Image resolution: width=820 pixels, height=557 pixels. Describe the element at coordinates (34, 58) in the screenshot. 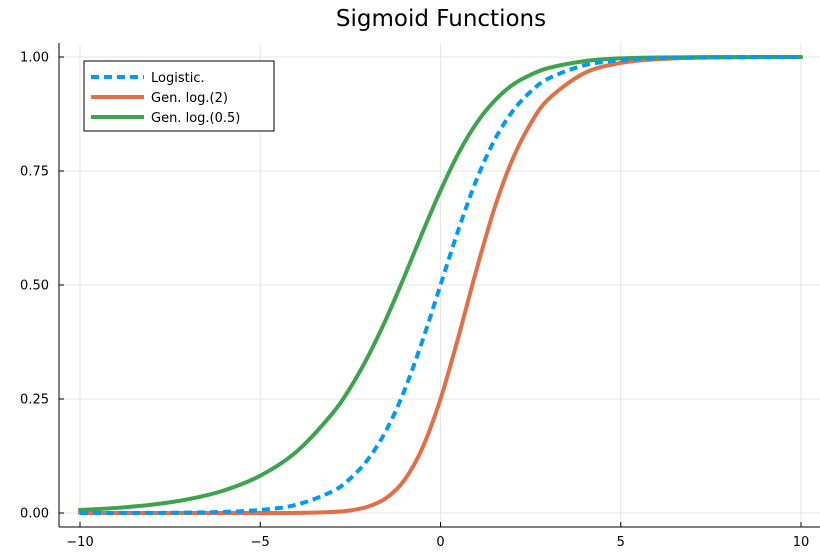

I see `y-tick-label: 1.00` at that location.